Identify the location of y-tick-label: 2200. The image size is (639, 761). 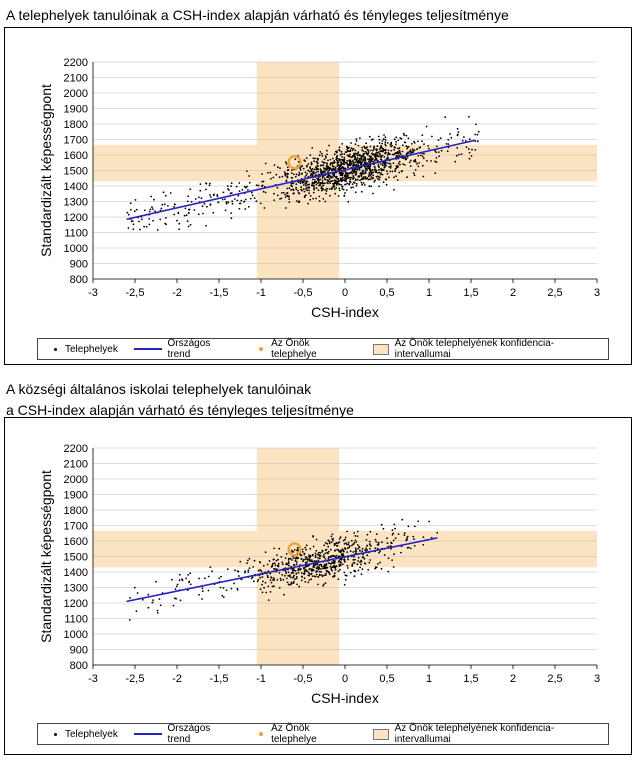
(76, 63).